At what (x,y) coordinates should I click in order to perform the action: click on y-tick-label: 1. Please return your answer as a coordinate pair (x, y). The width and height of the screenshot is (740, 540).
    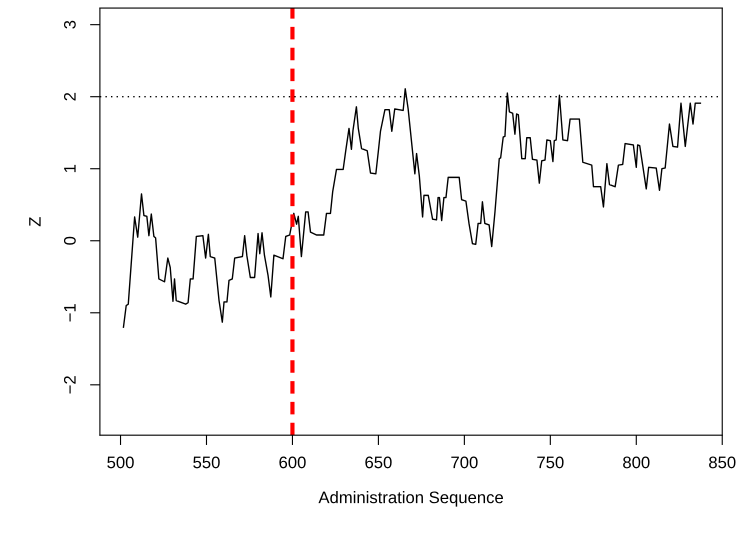
    Looking at the image, I should click on (70, 168).